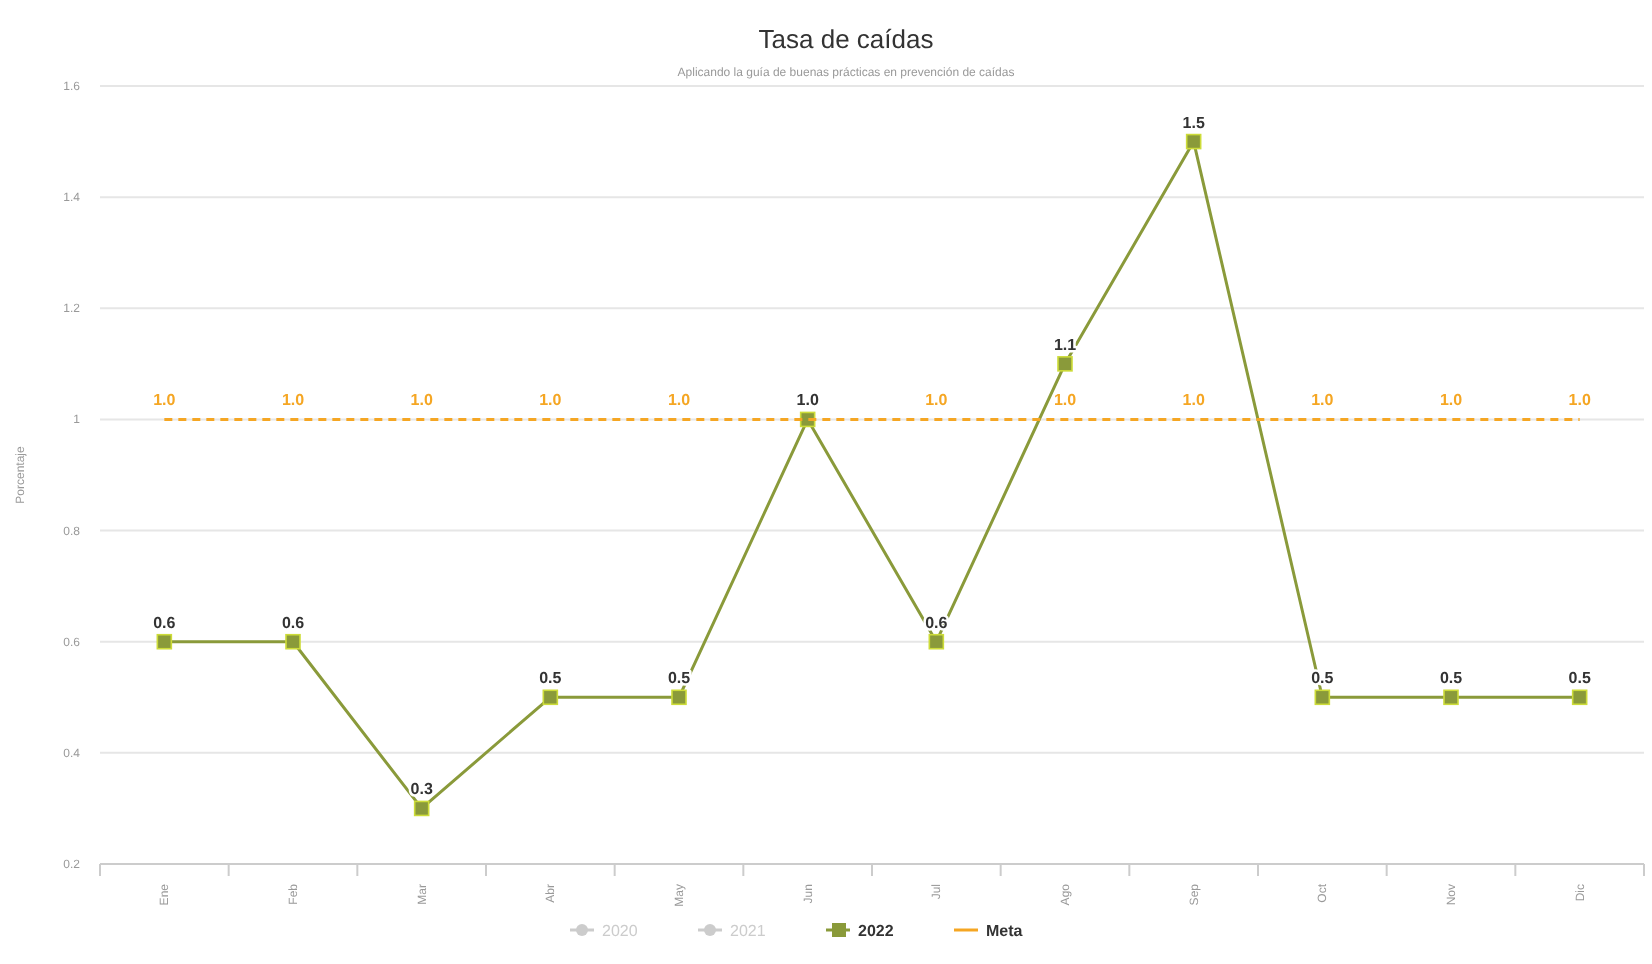  What do you see at coordinates (876, 931) in the screenshot?
I see `legend-label: 2022` at bounding box center [876, 931].